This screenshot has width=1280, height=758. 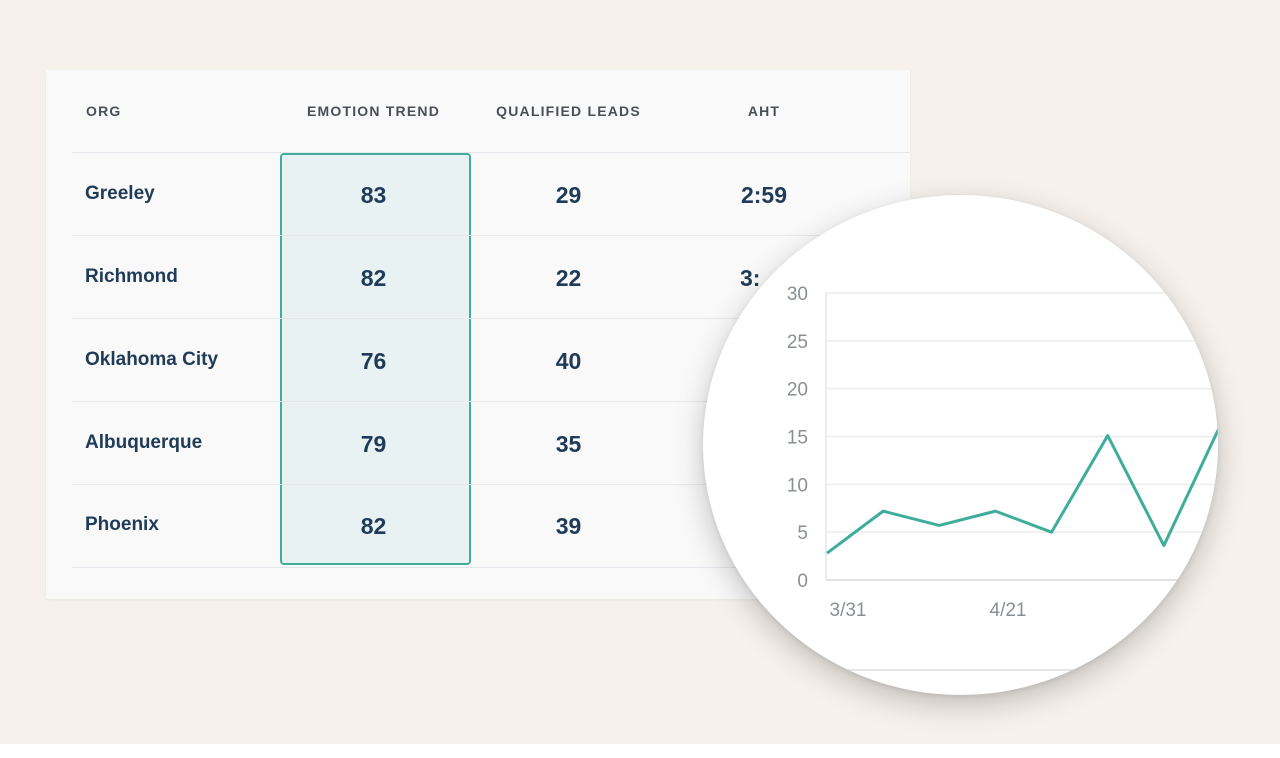 What do you see at coordinates (797, 438) in the screenshot?
I see `y-tick-label: 15` at bounding box center [797, 438].